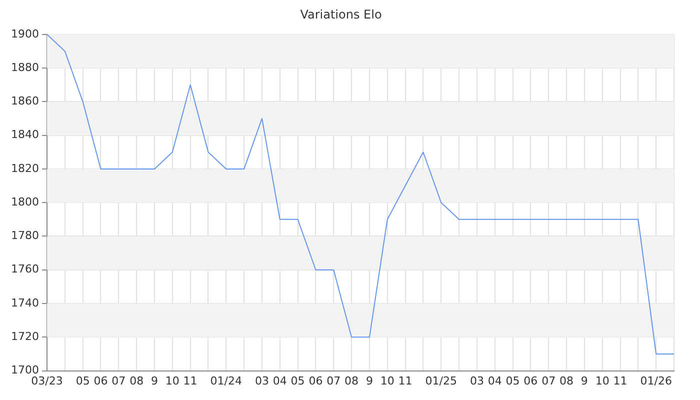  Describe the element at coordinates (226, 381) in the screenshot. I see `x-tick-label: 01/24` at that location.